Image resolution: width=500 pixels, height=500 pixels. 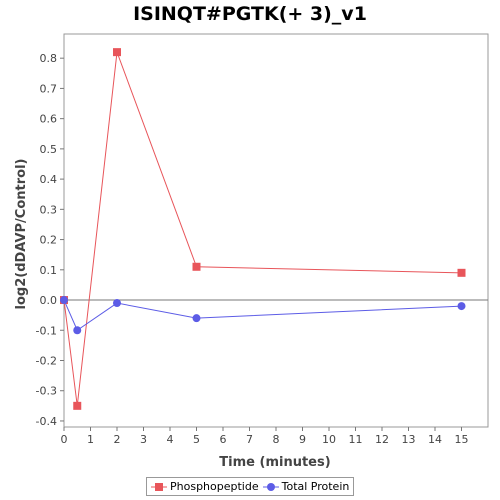 What do you see at coordinates (214, 486) in the screenshot?
I see `legend-label: Phosphopeptide` at bounding box center [214, 486].